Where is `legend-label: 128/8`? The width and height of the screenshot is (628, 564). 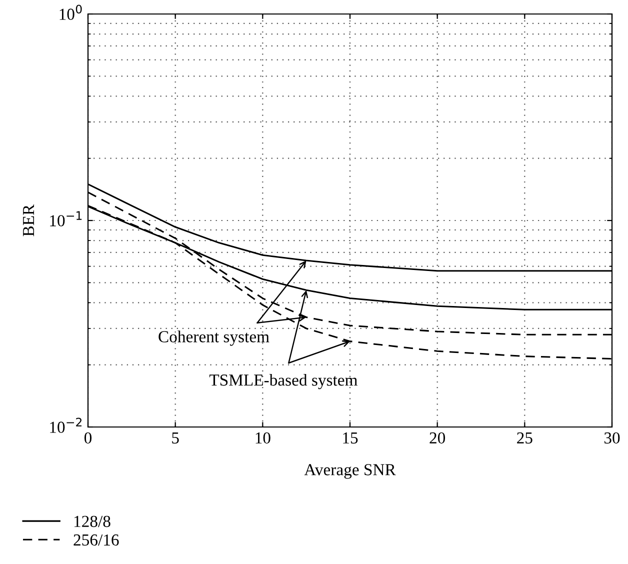
legend-label: 128/8 is located at coordinates (92, 522).